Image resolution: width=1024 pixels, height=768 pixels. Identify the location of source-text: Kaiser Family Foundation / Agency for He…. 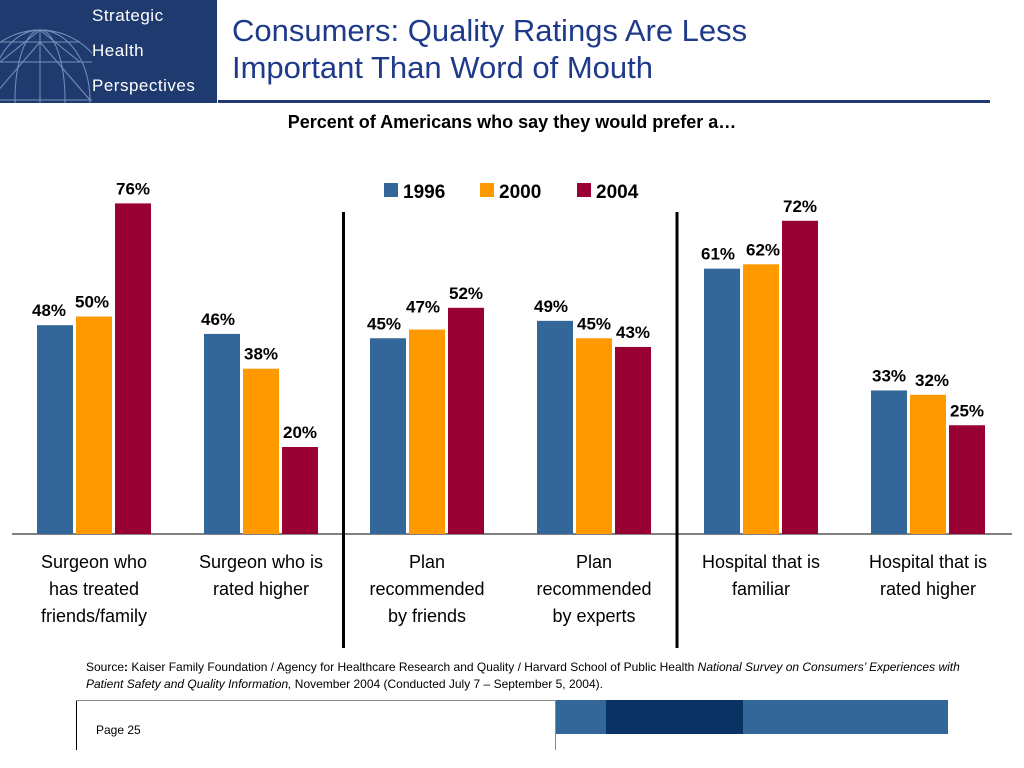
(414, 667).